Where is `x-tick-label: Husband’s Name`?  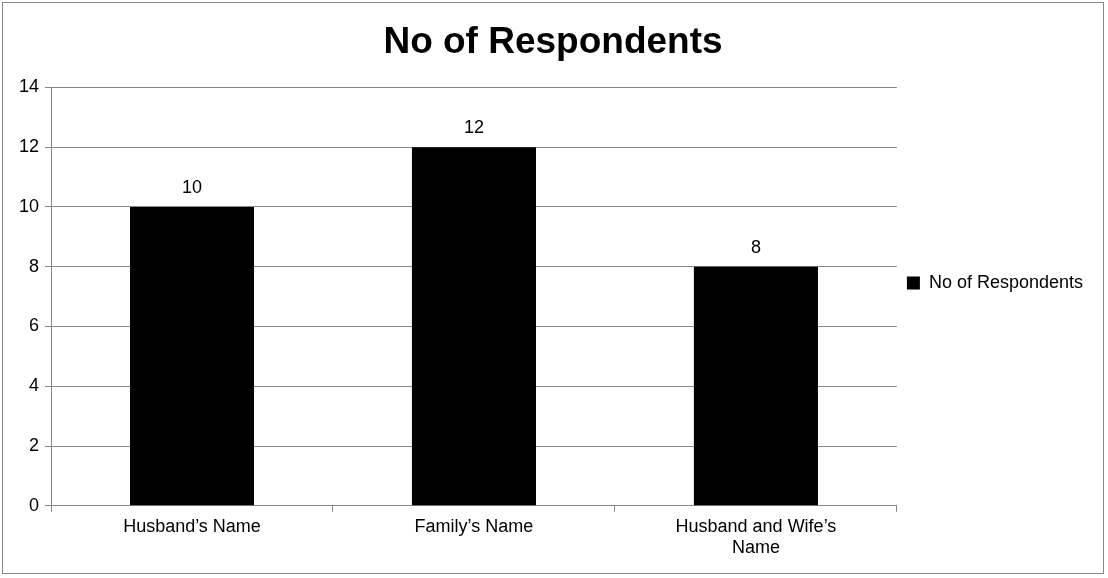 x-tick-label: Husband’s Name is located at coordinates (192, 525).